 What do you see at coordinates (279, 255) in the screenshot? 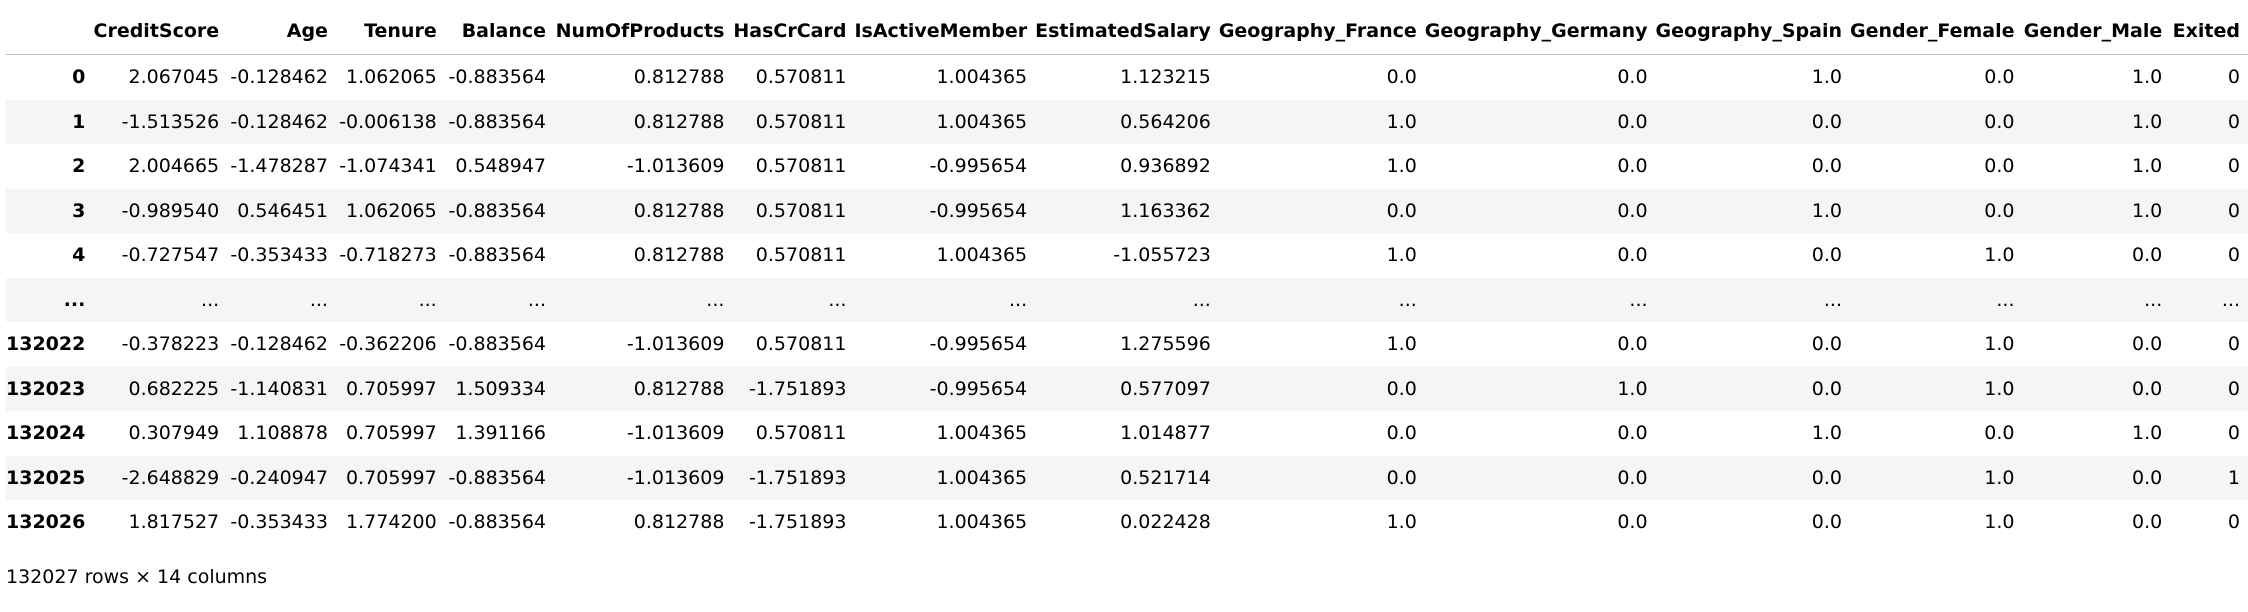
I see `cell: -0.353433` at bounding box center [279, 255].